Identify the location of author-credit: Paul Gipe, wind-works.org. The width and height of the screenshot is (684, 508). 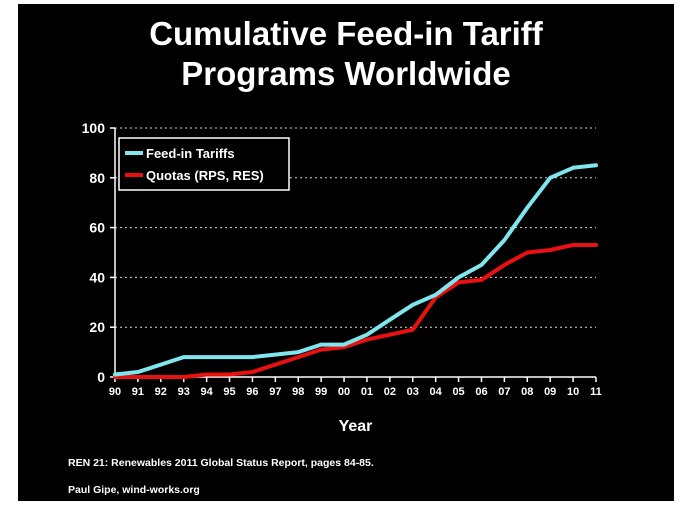
(134, 490).